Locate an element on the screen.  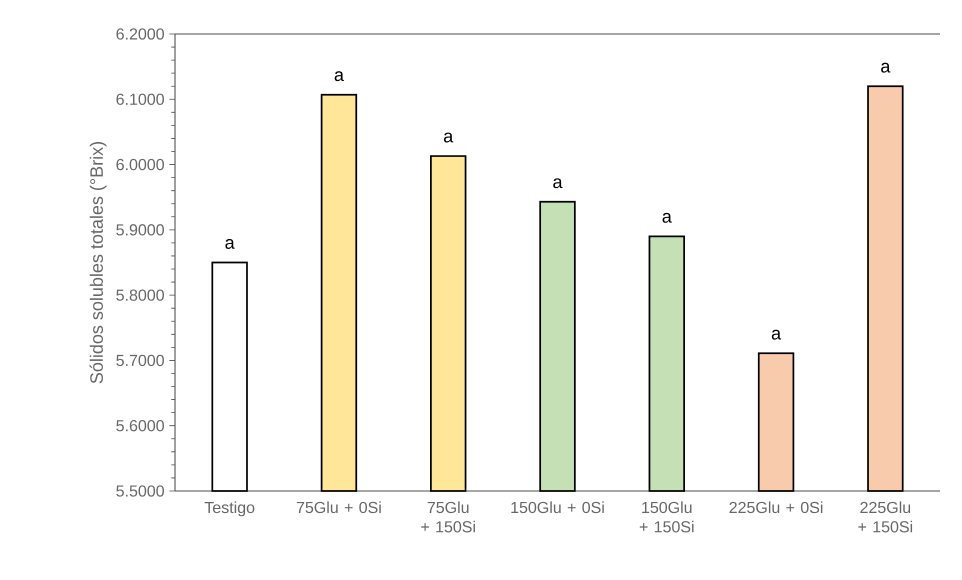
y-tick-label: 6.2000 is located at coordinates (140, 34).